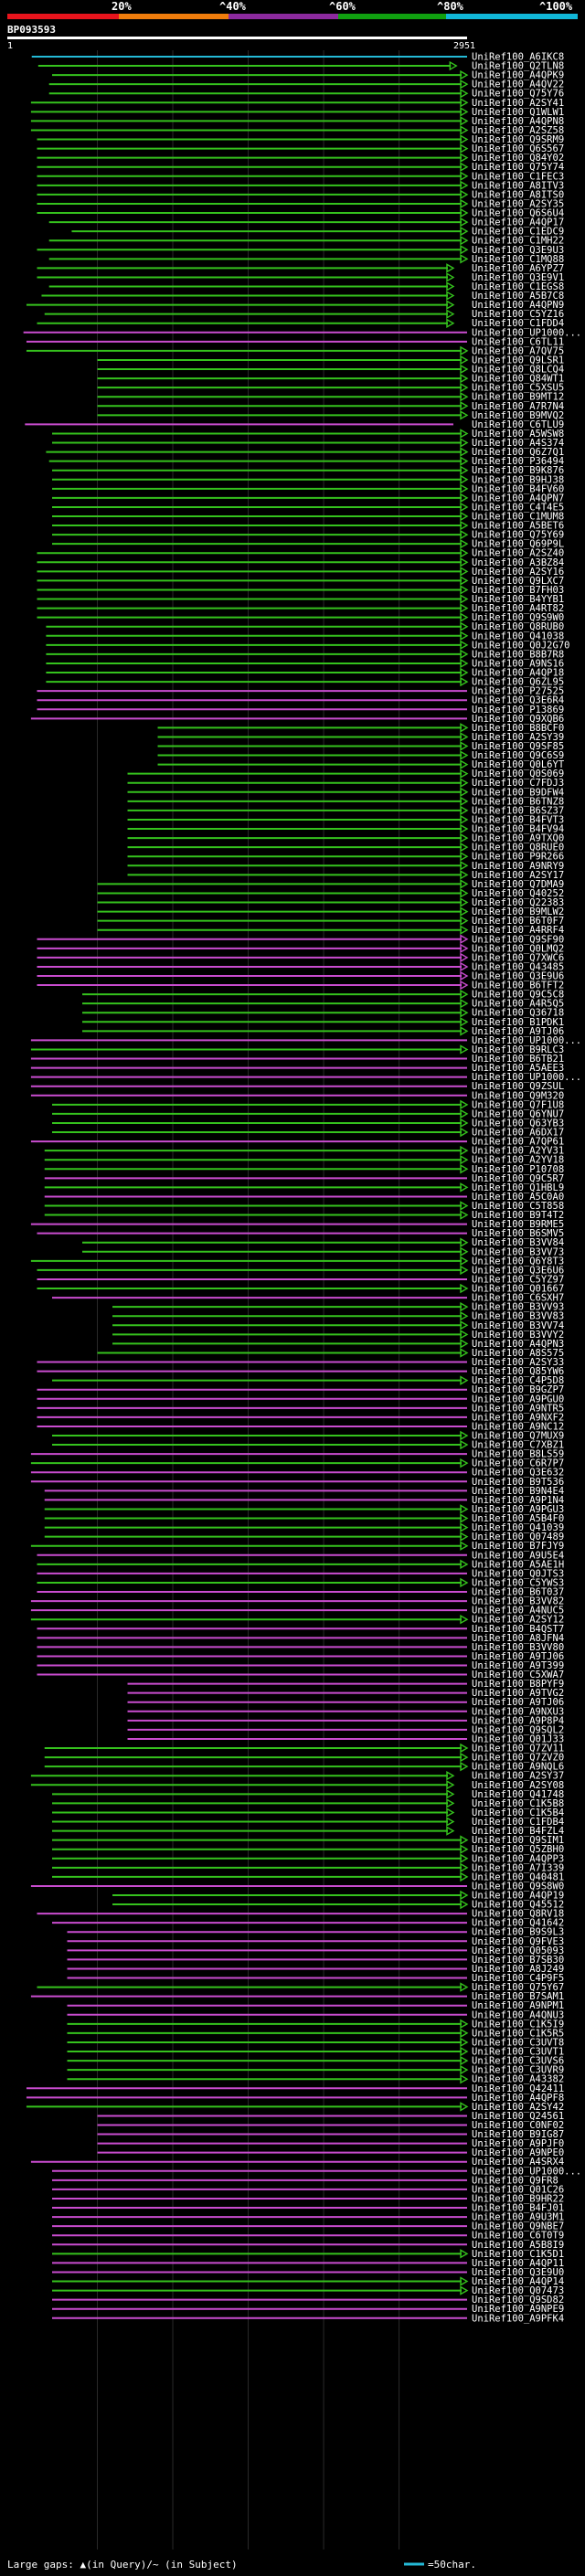 The height and width of the screenshot is (2576, 585). I want to click on hit-label: UniRef100_B9MLW2, so click(518, 911).